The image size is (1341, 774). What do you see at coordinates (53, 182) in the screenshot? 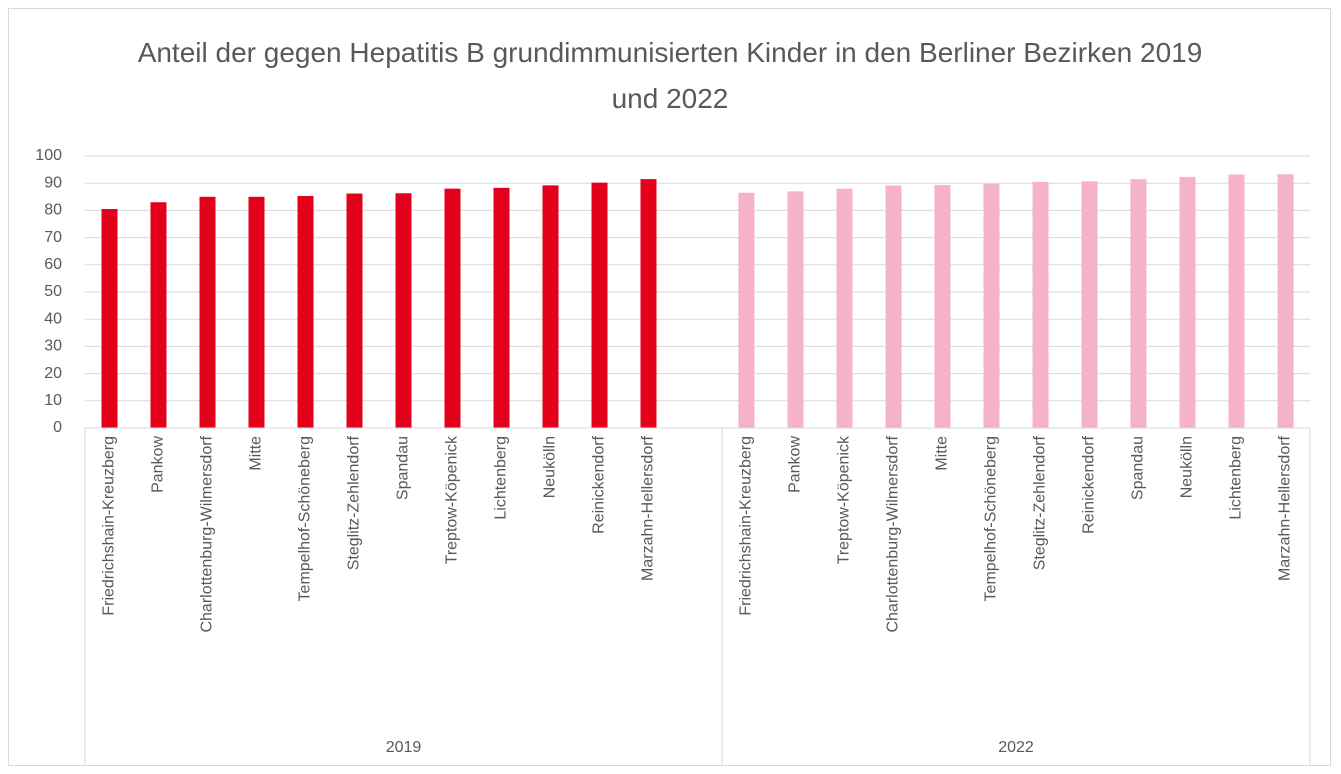
I see `y-tick-label: 90` at bounding box center [53, 182].